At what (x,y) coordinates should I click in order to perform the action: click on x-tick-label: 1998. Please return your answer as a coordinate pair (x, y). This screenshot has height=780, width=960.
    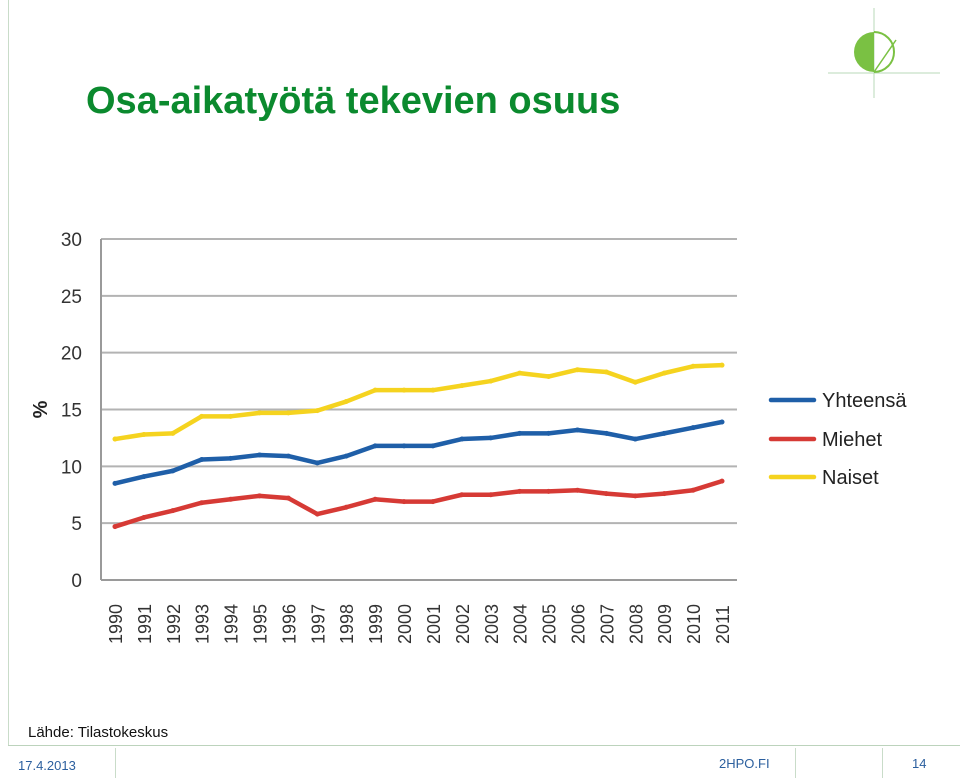
    Looking at the image, I should click on (347, 624).